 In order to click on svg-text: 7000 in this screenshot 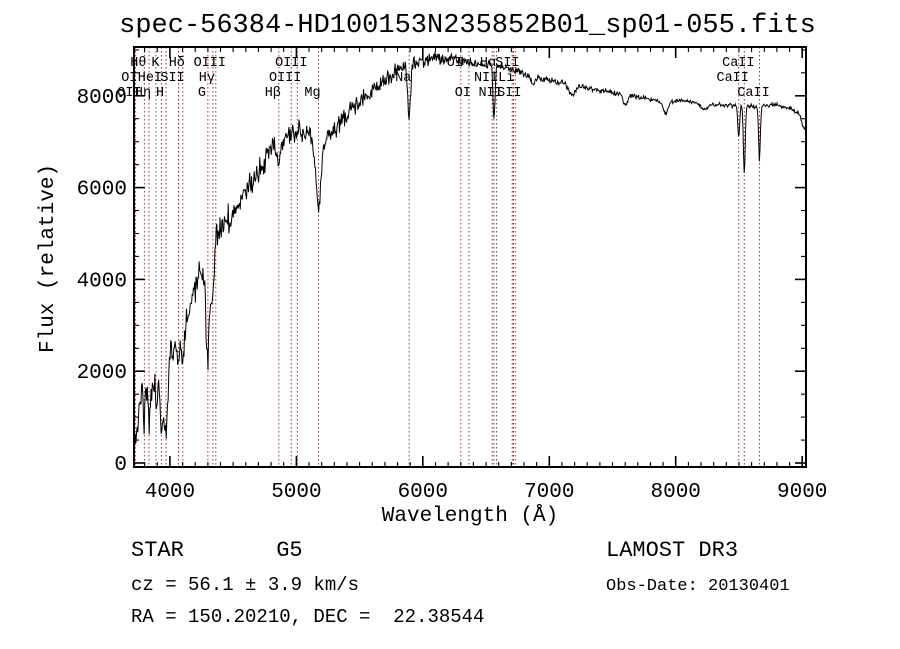, I will do `click(549, 492)`.